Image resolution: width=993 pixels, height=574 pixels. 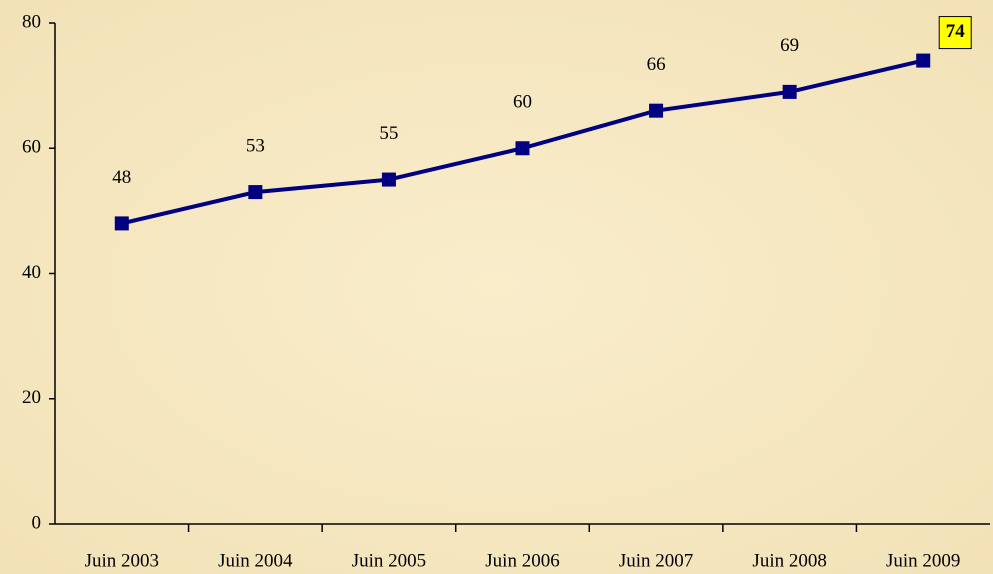 I want to click on data-label: 69, so click(x=789, y=45).